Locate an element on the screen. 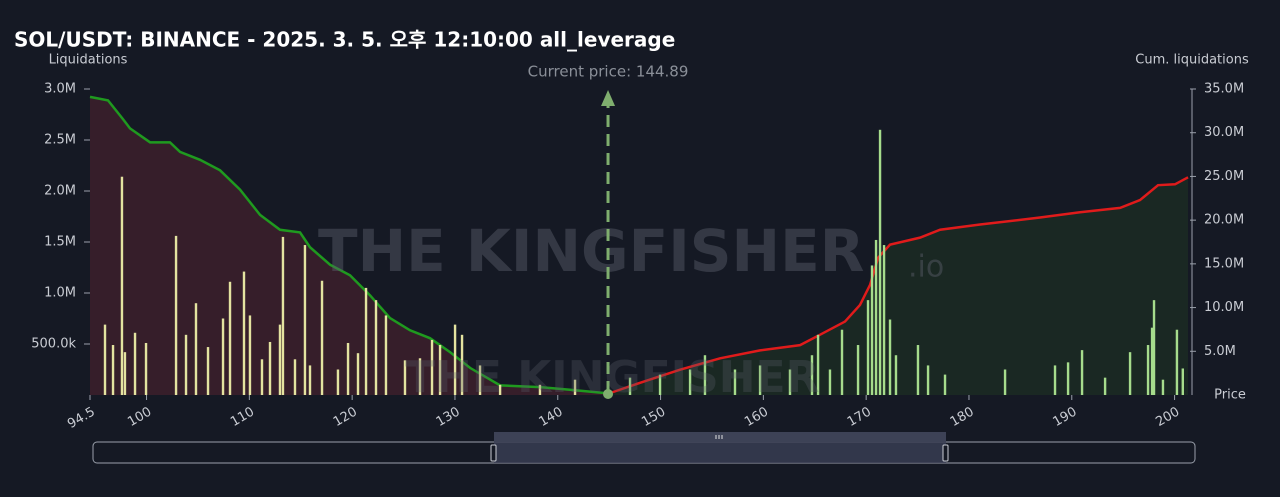 This screenshot has height=497, width=1280. x-tick-label: 180 is located at coordinates (962, 417).